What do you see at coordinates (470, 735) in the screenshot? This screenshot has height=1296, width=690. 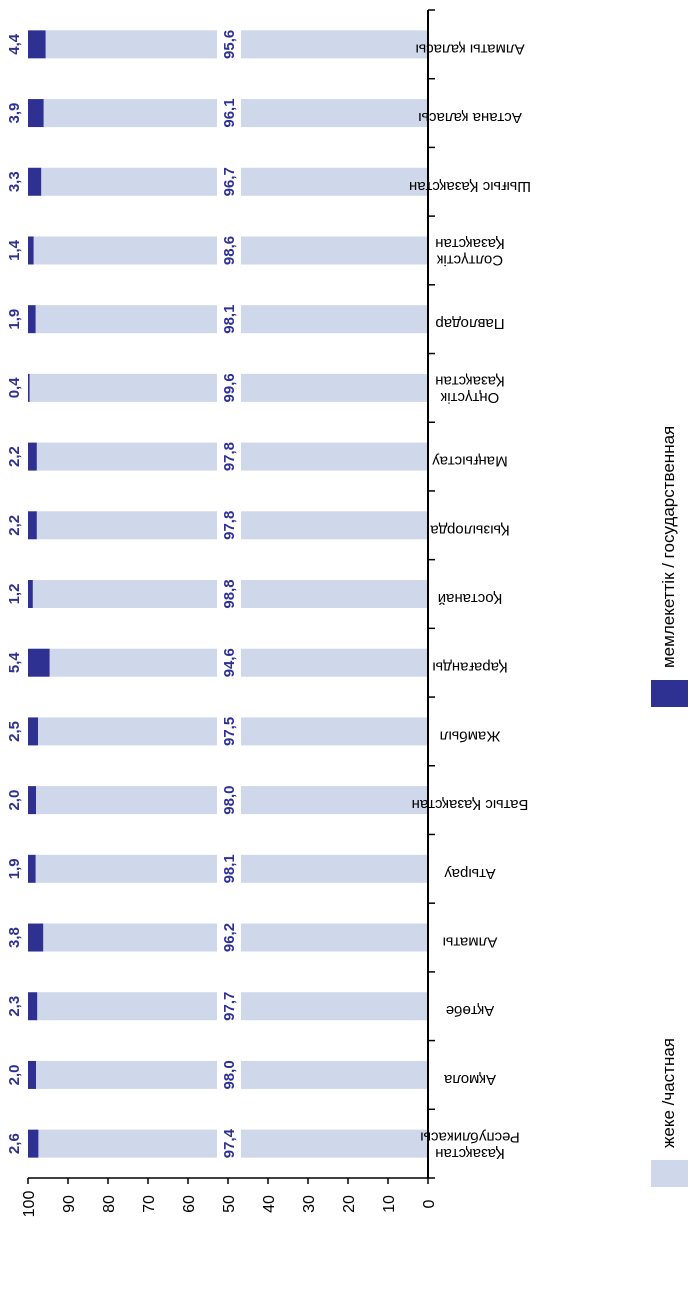 I see `category-label-10: Жамбыл` at bounding box center [470, 735].